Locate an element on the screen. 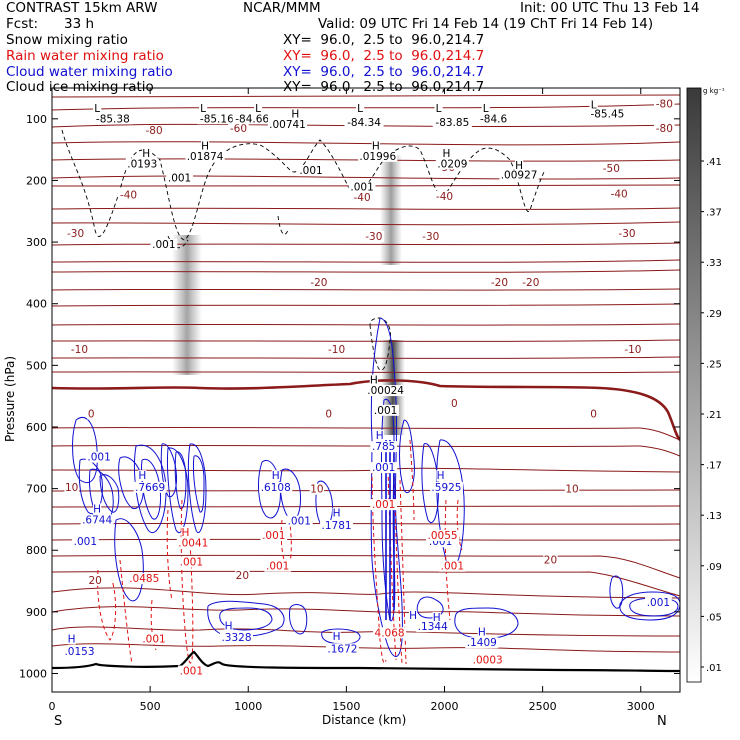 Image resolution: width=740 pixels, height=740 pixels. field-name-cloud-ice: Cloud ice mixing ratio is located at coordinates (80, 87).